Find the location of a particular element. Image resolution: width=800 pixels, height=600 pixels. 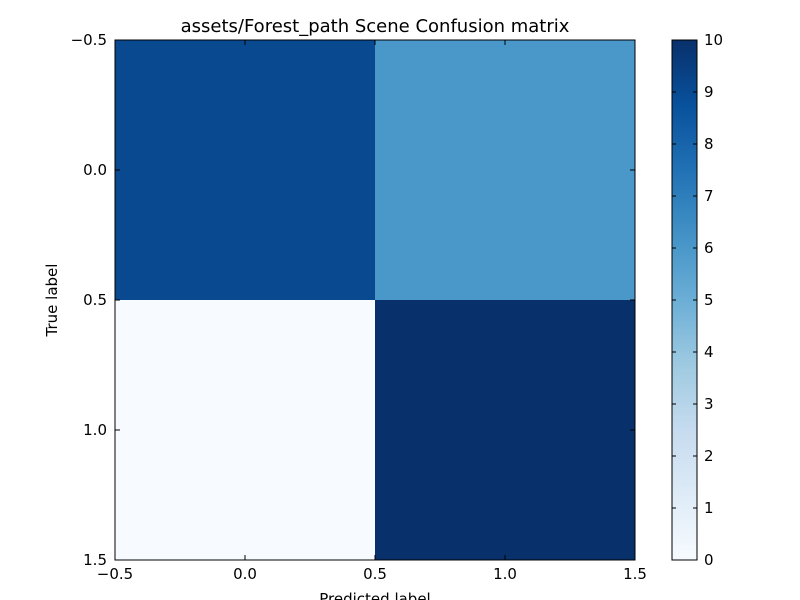

colorbar-tick-label: 5 is located at coordinates (709, 300).